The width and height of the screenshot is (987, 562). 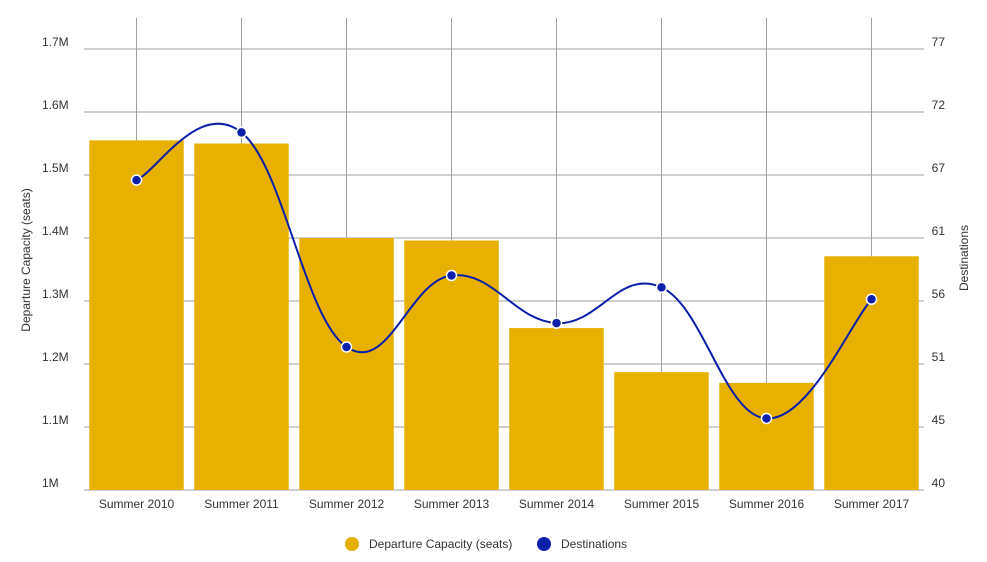 I want to click on legend-swatch-capacity, so click(x=352, y=544).